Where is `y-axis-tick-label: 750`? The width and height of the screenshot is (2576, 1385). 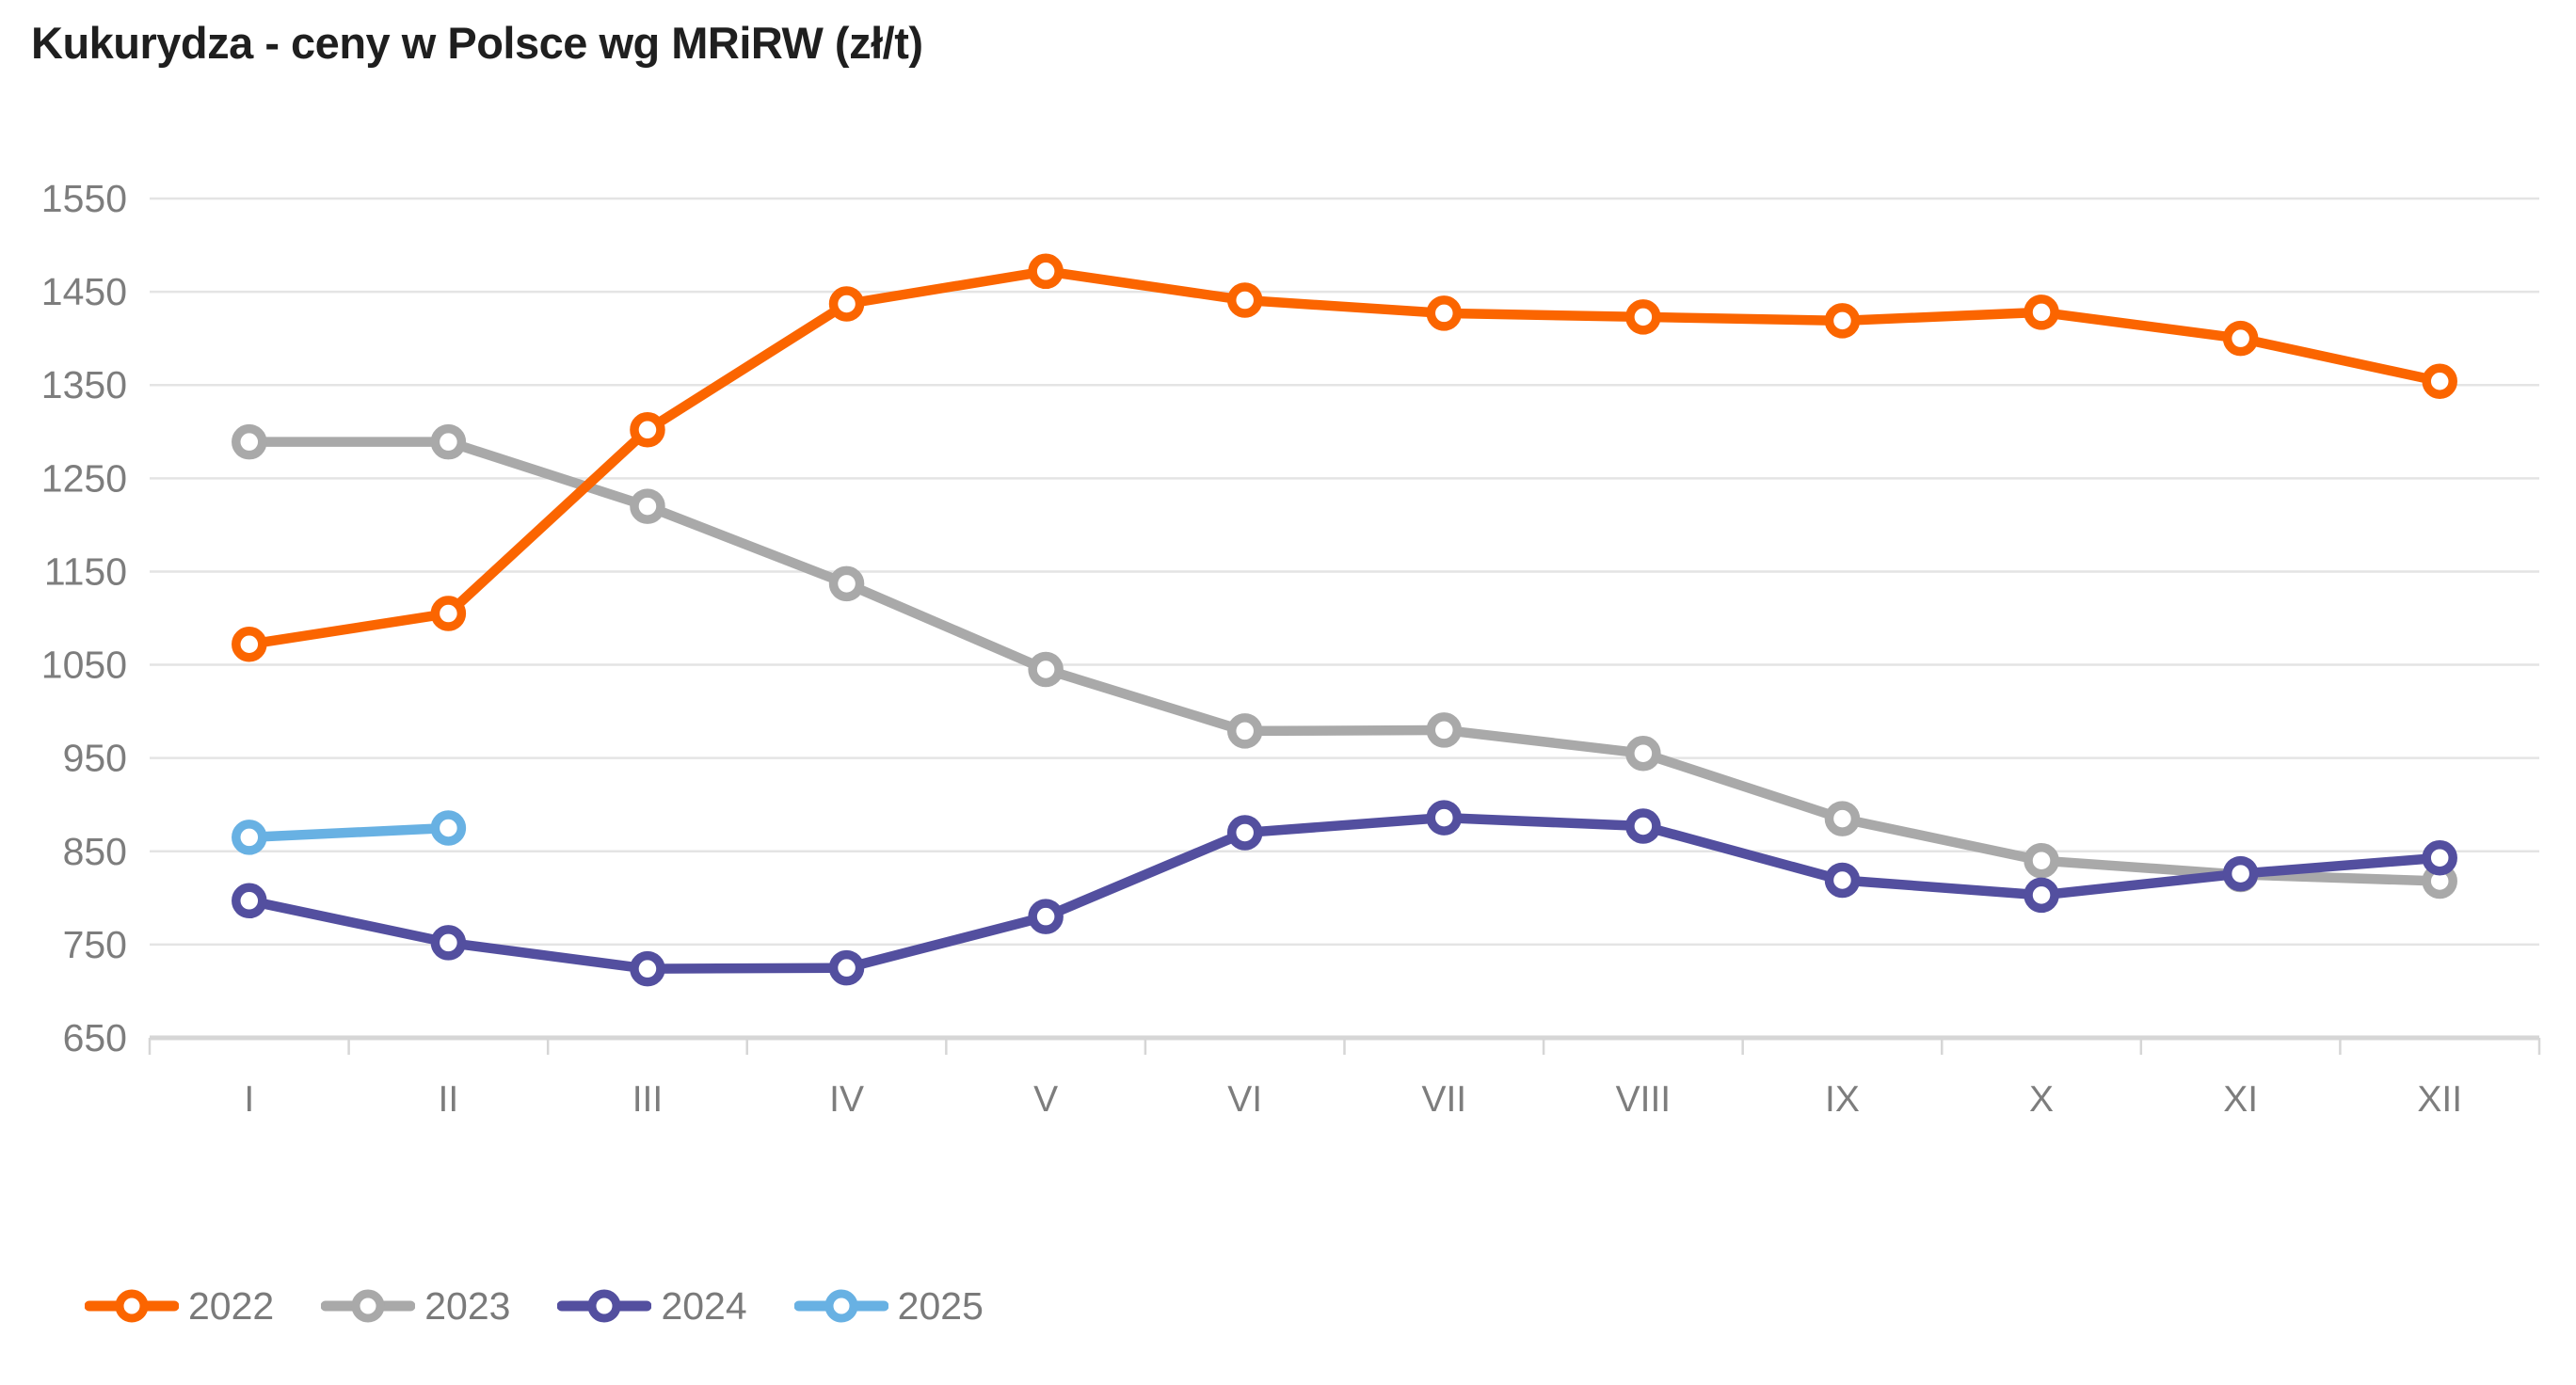 y-axis-tick-label: 750 is located at coordinates (95, 945).